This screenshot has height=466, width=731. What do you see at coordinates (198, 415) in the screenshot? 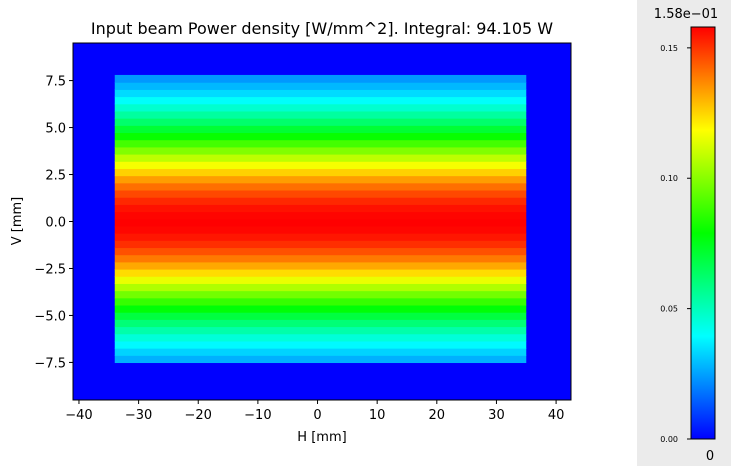
I see `x-tick-label: −20` at bounding box center [198, 415].